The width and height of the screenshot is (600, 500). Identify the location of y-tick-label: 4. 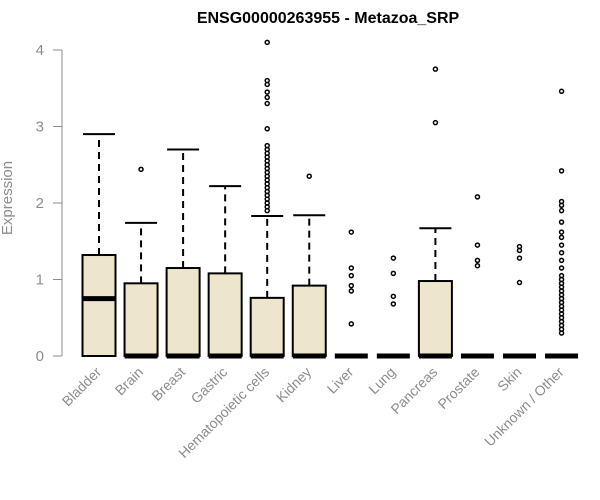
(40, 50).